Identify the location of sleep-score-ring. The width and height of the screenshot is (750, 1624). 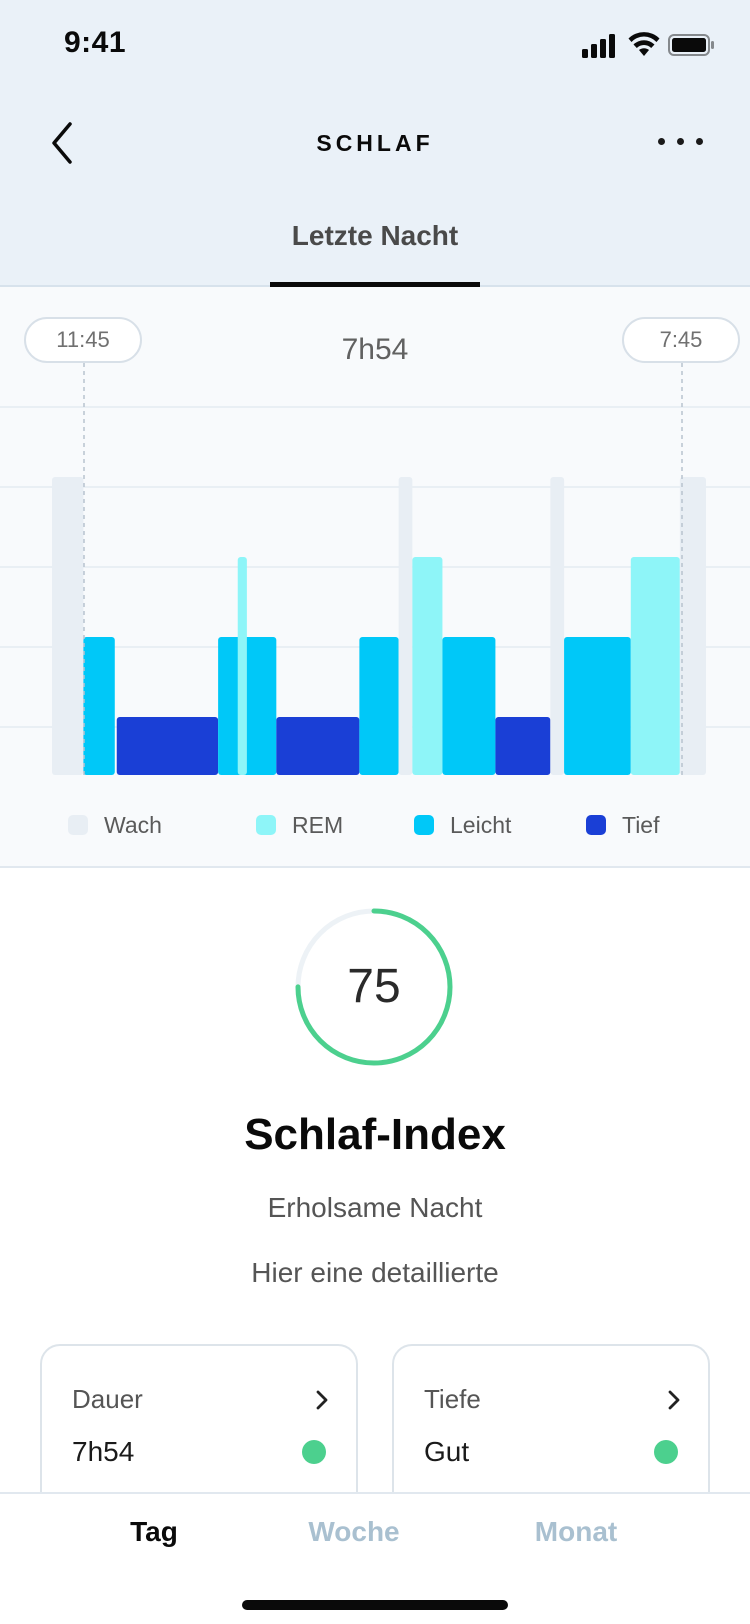
(374, 987).